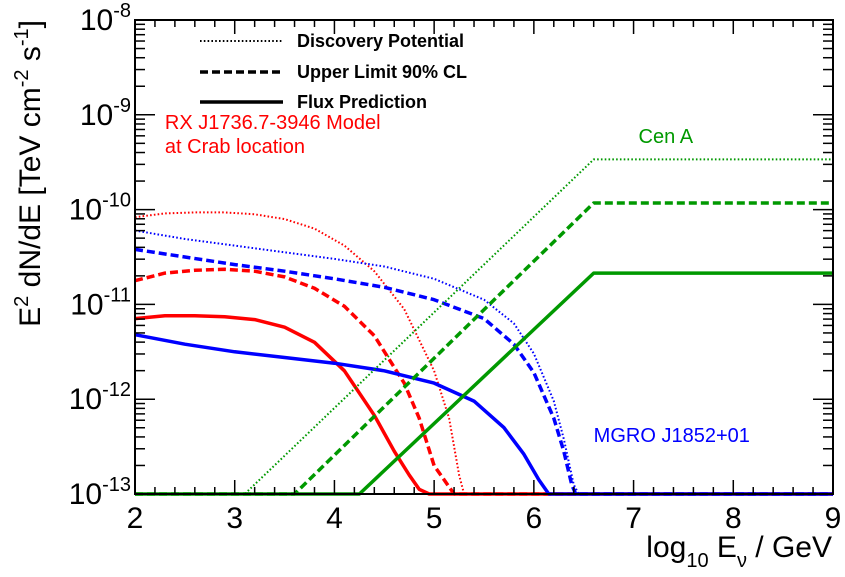  What do you see at coordinates (380, 41) in the screenshot?
I see `legend-label-discovery: Discovery Potential` at bounding box center [380, 41].